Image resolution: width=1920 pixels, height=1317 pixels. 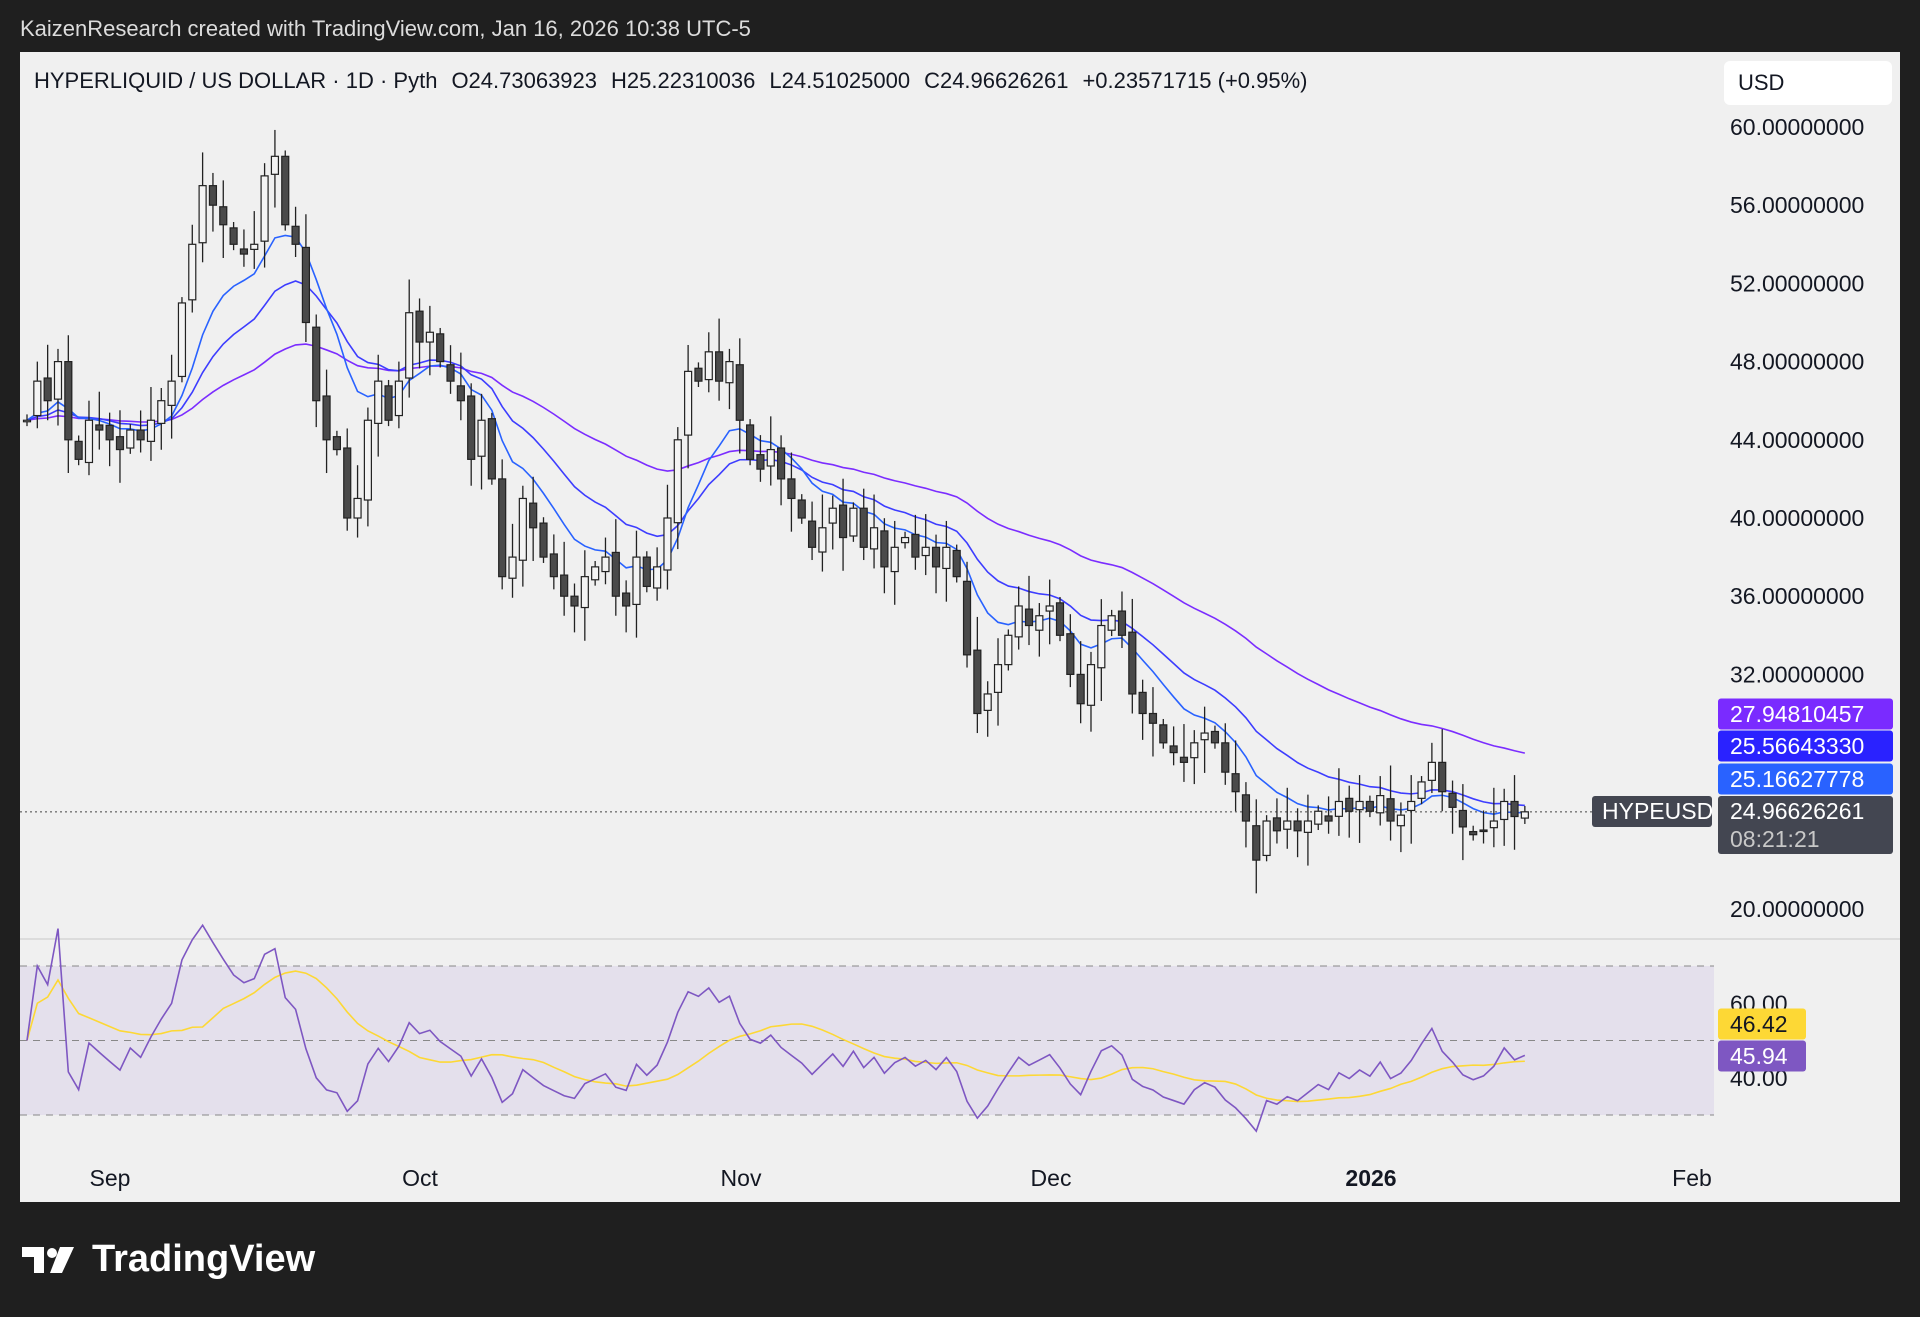 What do you see at coordinates (1195, 80) in the screenshot?
I see `change-value: +0.23571715 (+0.95%)` at bounding box center [1195, 80].